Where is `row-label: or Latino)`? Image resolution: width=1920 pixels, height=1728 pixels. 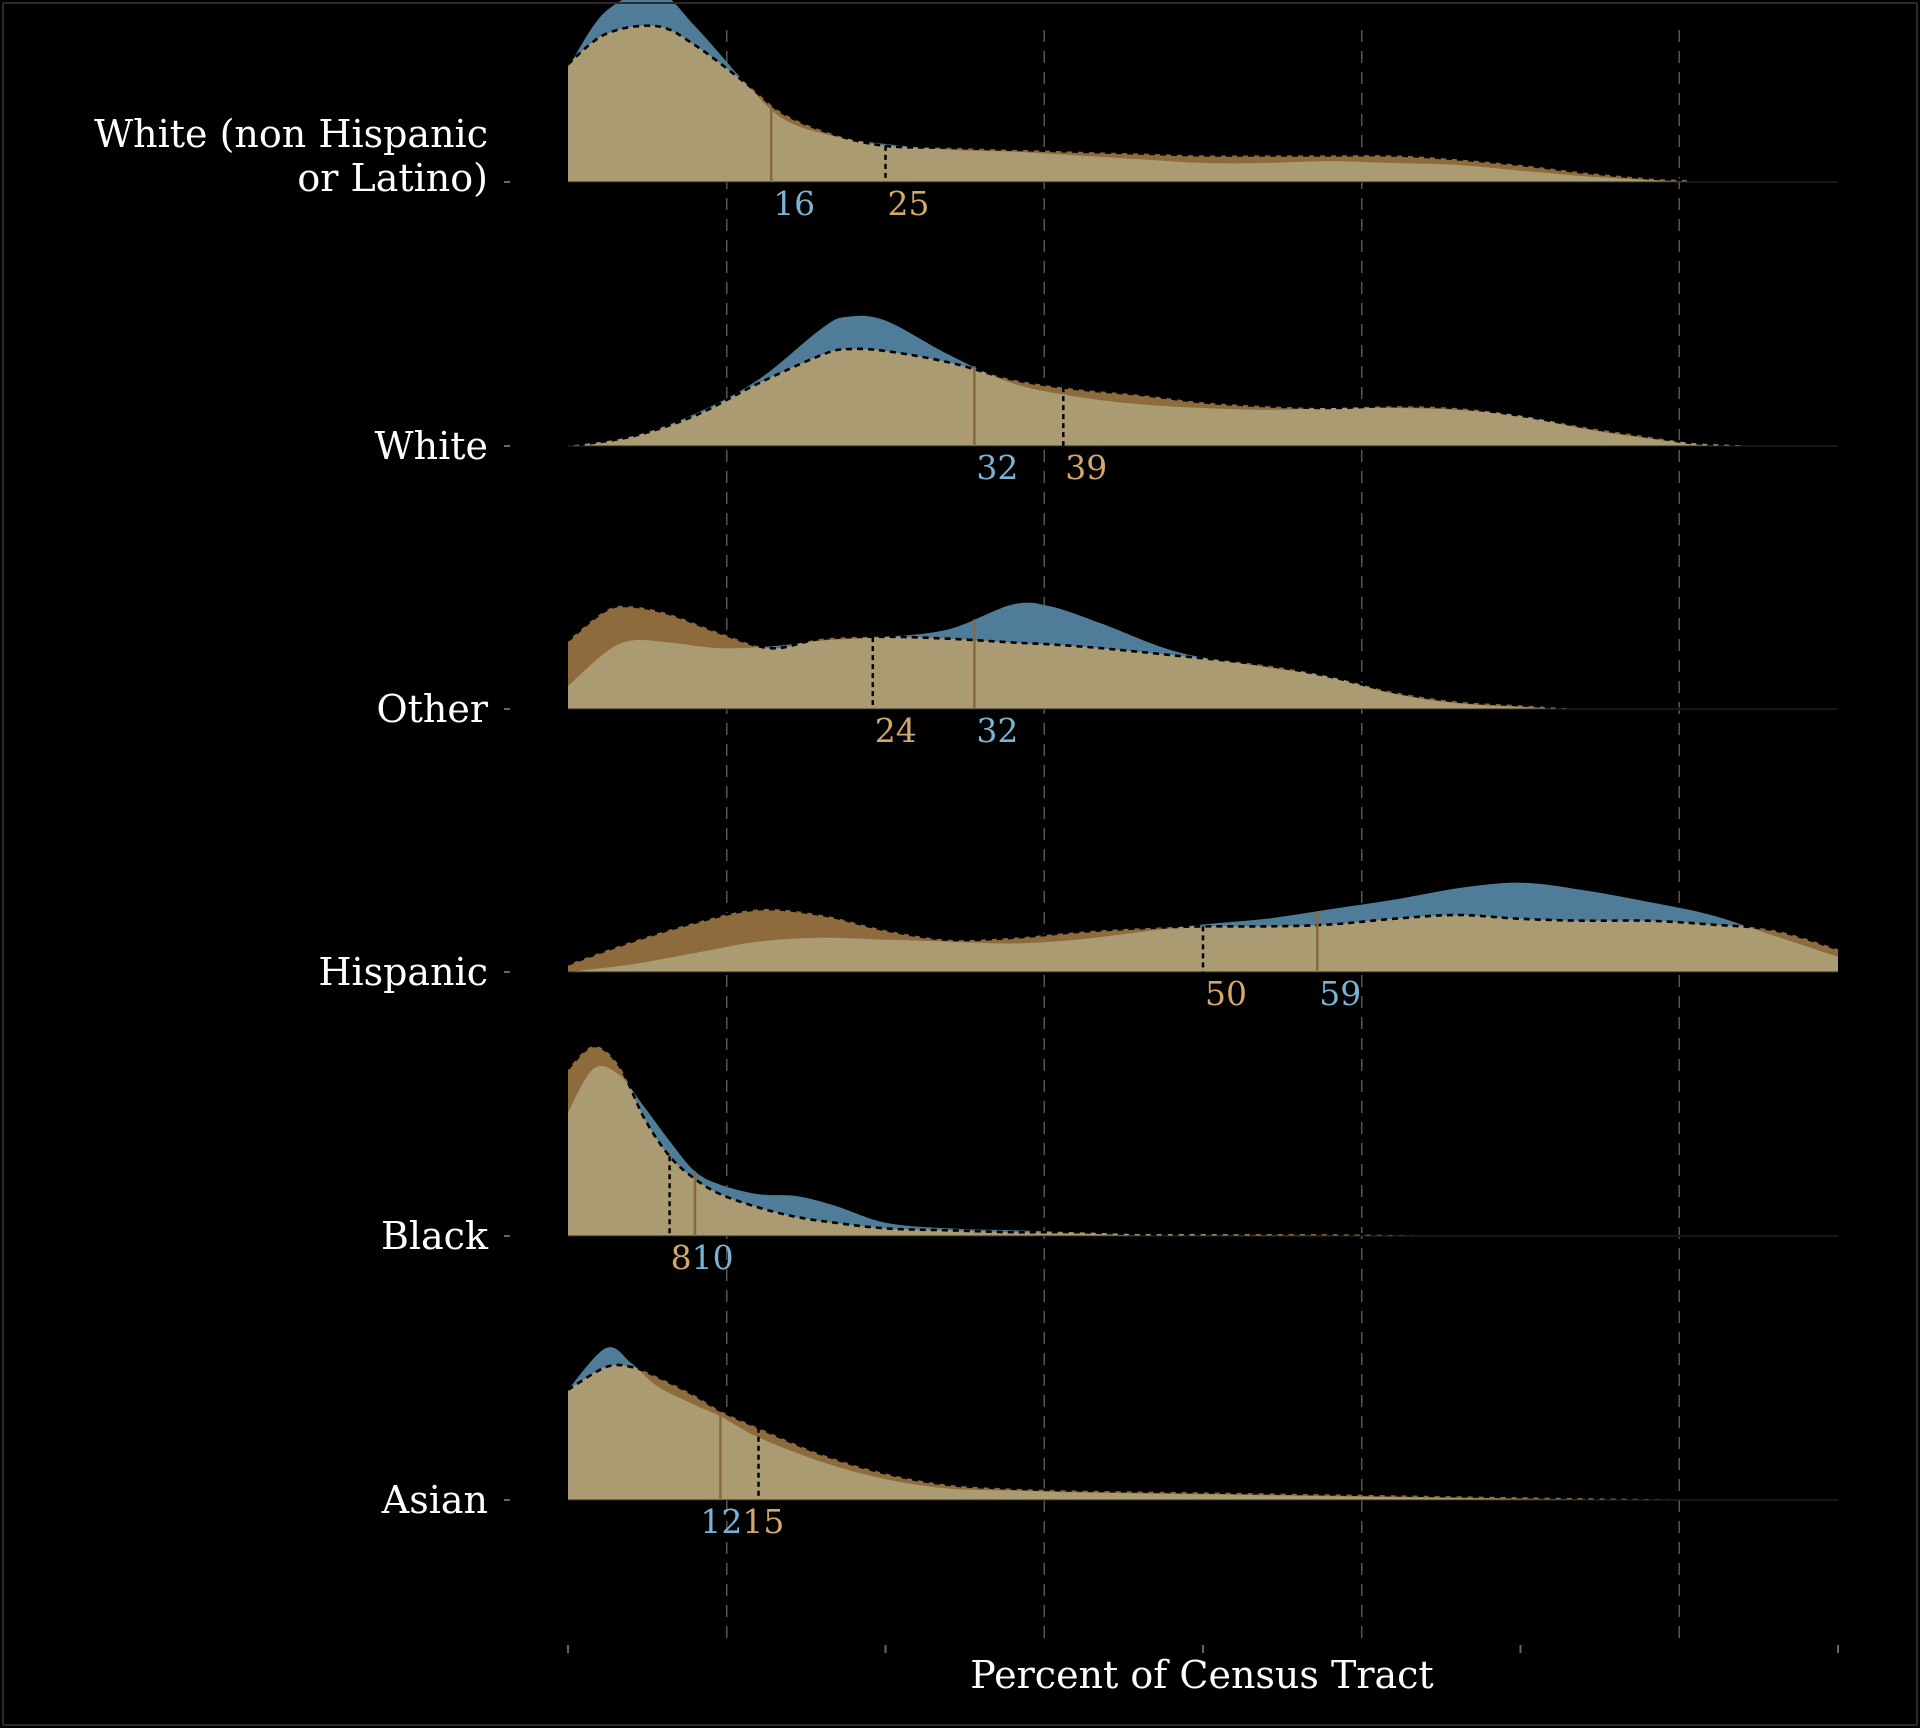 row-label: or Latino) is located at coordinates (392, 178).